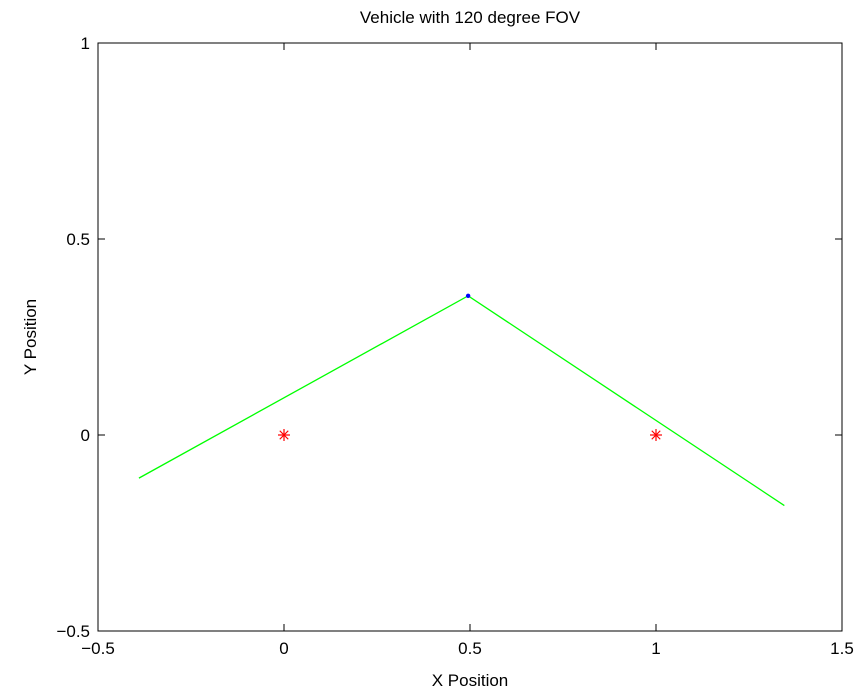 This screenshot has height=696, width=863. What do you see at coordinates (85, 43) in the screenshot?
I see `y-tick-label: 1` at bounding box center [85, 43].